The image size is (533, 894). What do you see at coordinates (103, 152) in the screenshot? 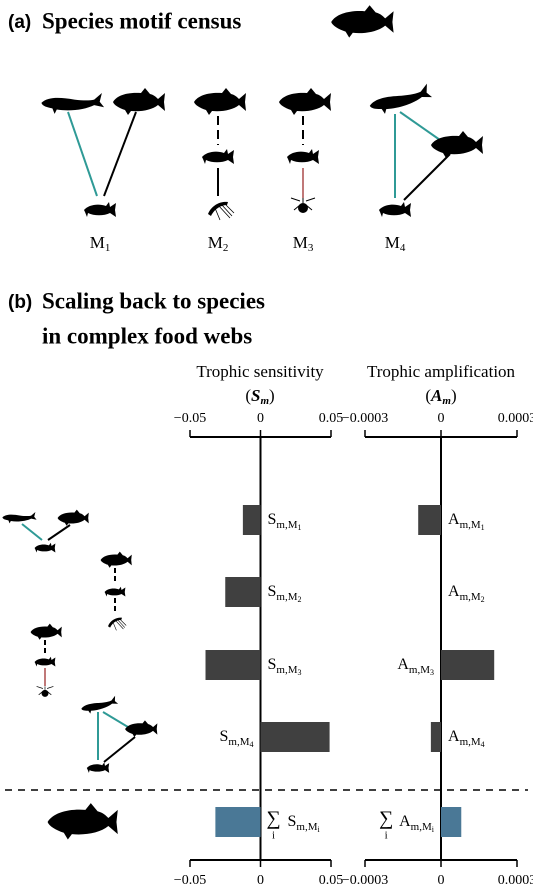
I see `motif-m1` at bounding box center [103, 152].